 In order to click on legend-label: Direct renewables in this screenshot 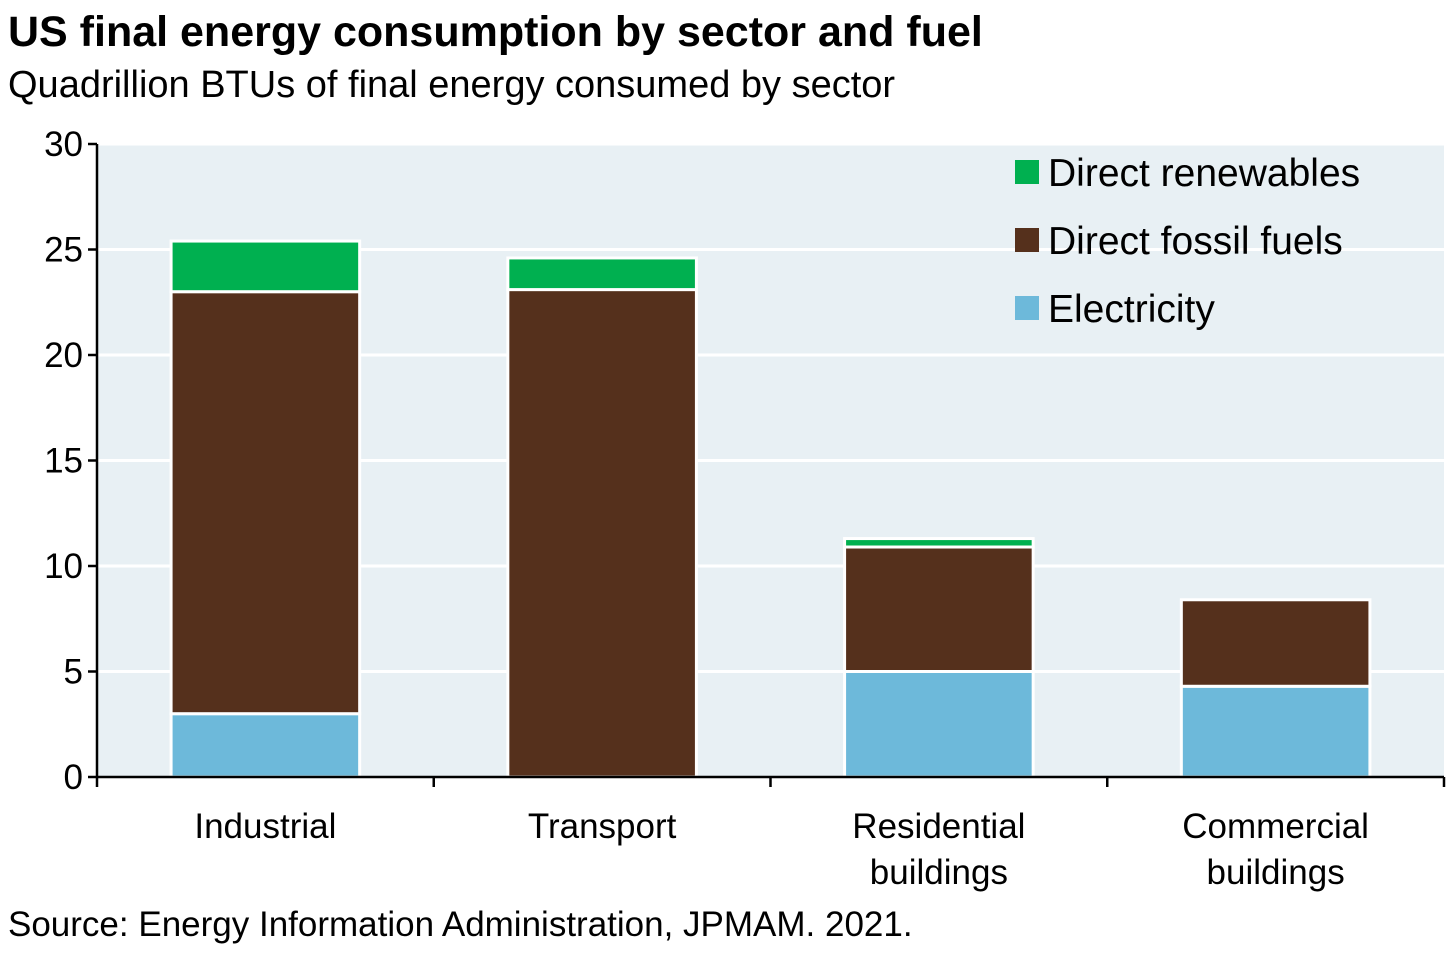, I will do `click(1204, 173)`.